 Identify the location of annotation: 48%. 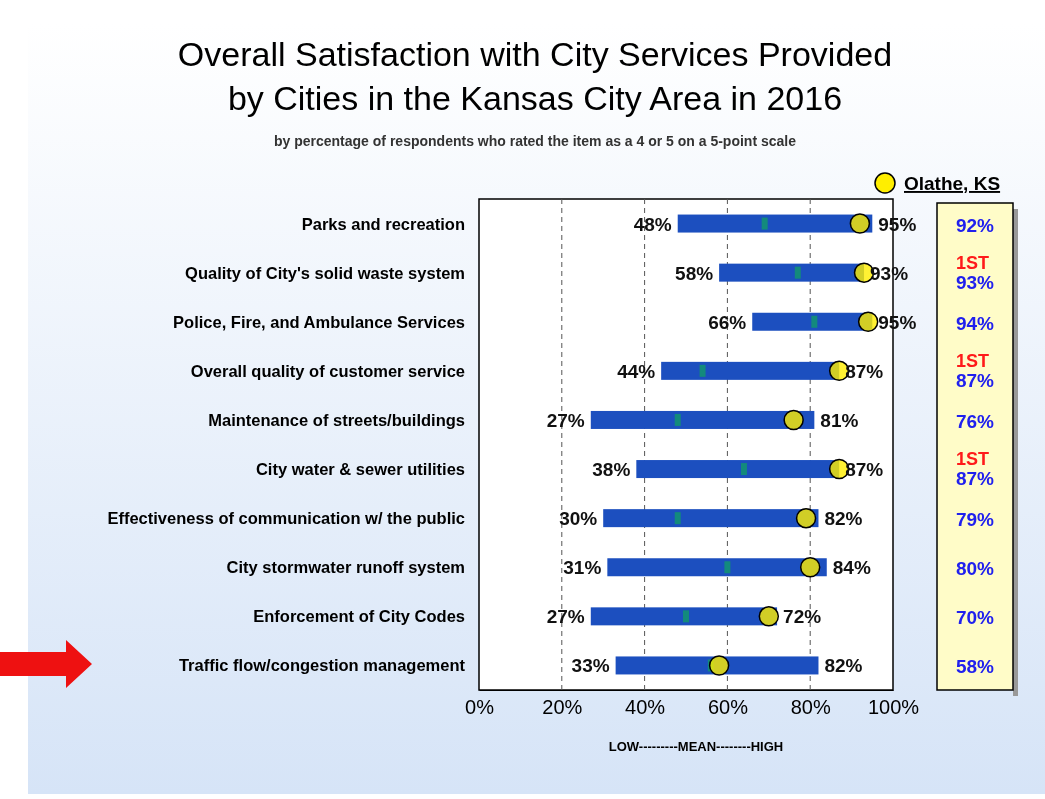
(652, 224).